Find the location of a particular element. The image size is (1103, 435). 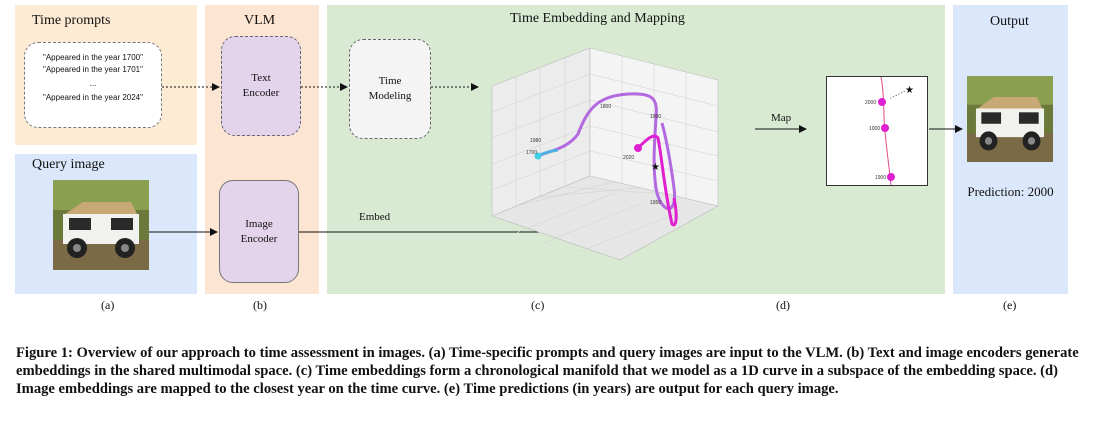

image-encoder-label-1: Image is located at coordinates (259, 223).